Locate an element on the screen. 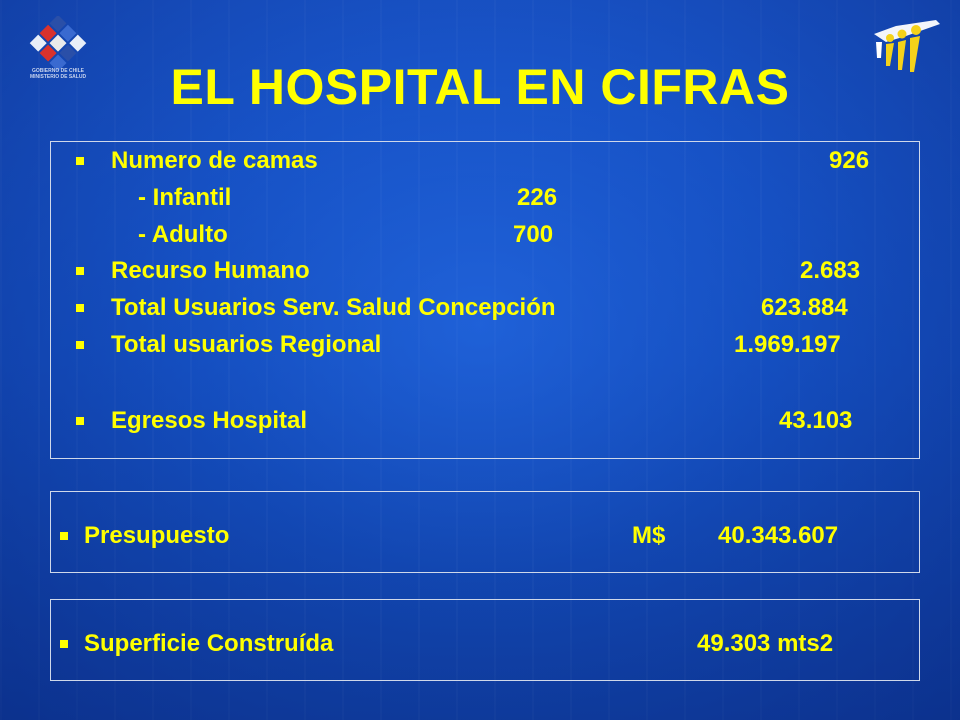 The height and width of the screenshot is (720, 960). logo-line-2: MINISTERIO DE SALUD is located at coordinates (58, 77).